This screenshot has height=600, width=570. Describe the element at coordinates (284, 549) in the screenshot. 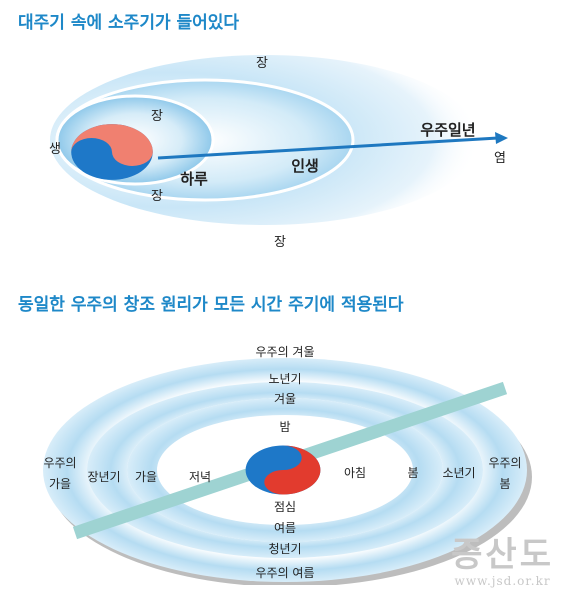

I see `label-bottom-middle: 청년기` at that location.